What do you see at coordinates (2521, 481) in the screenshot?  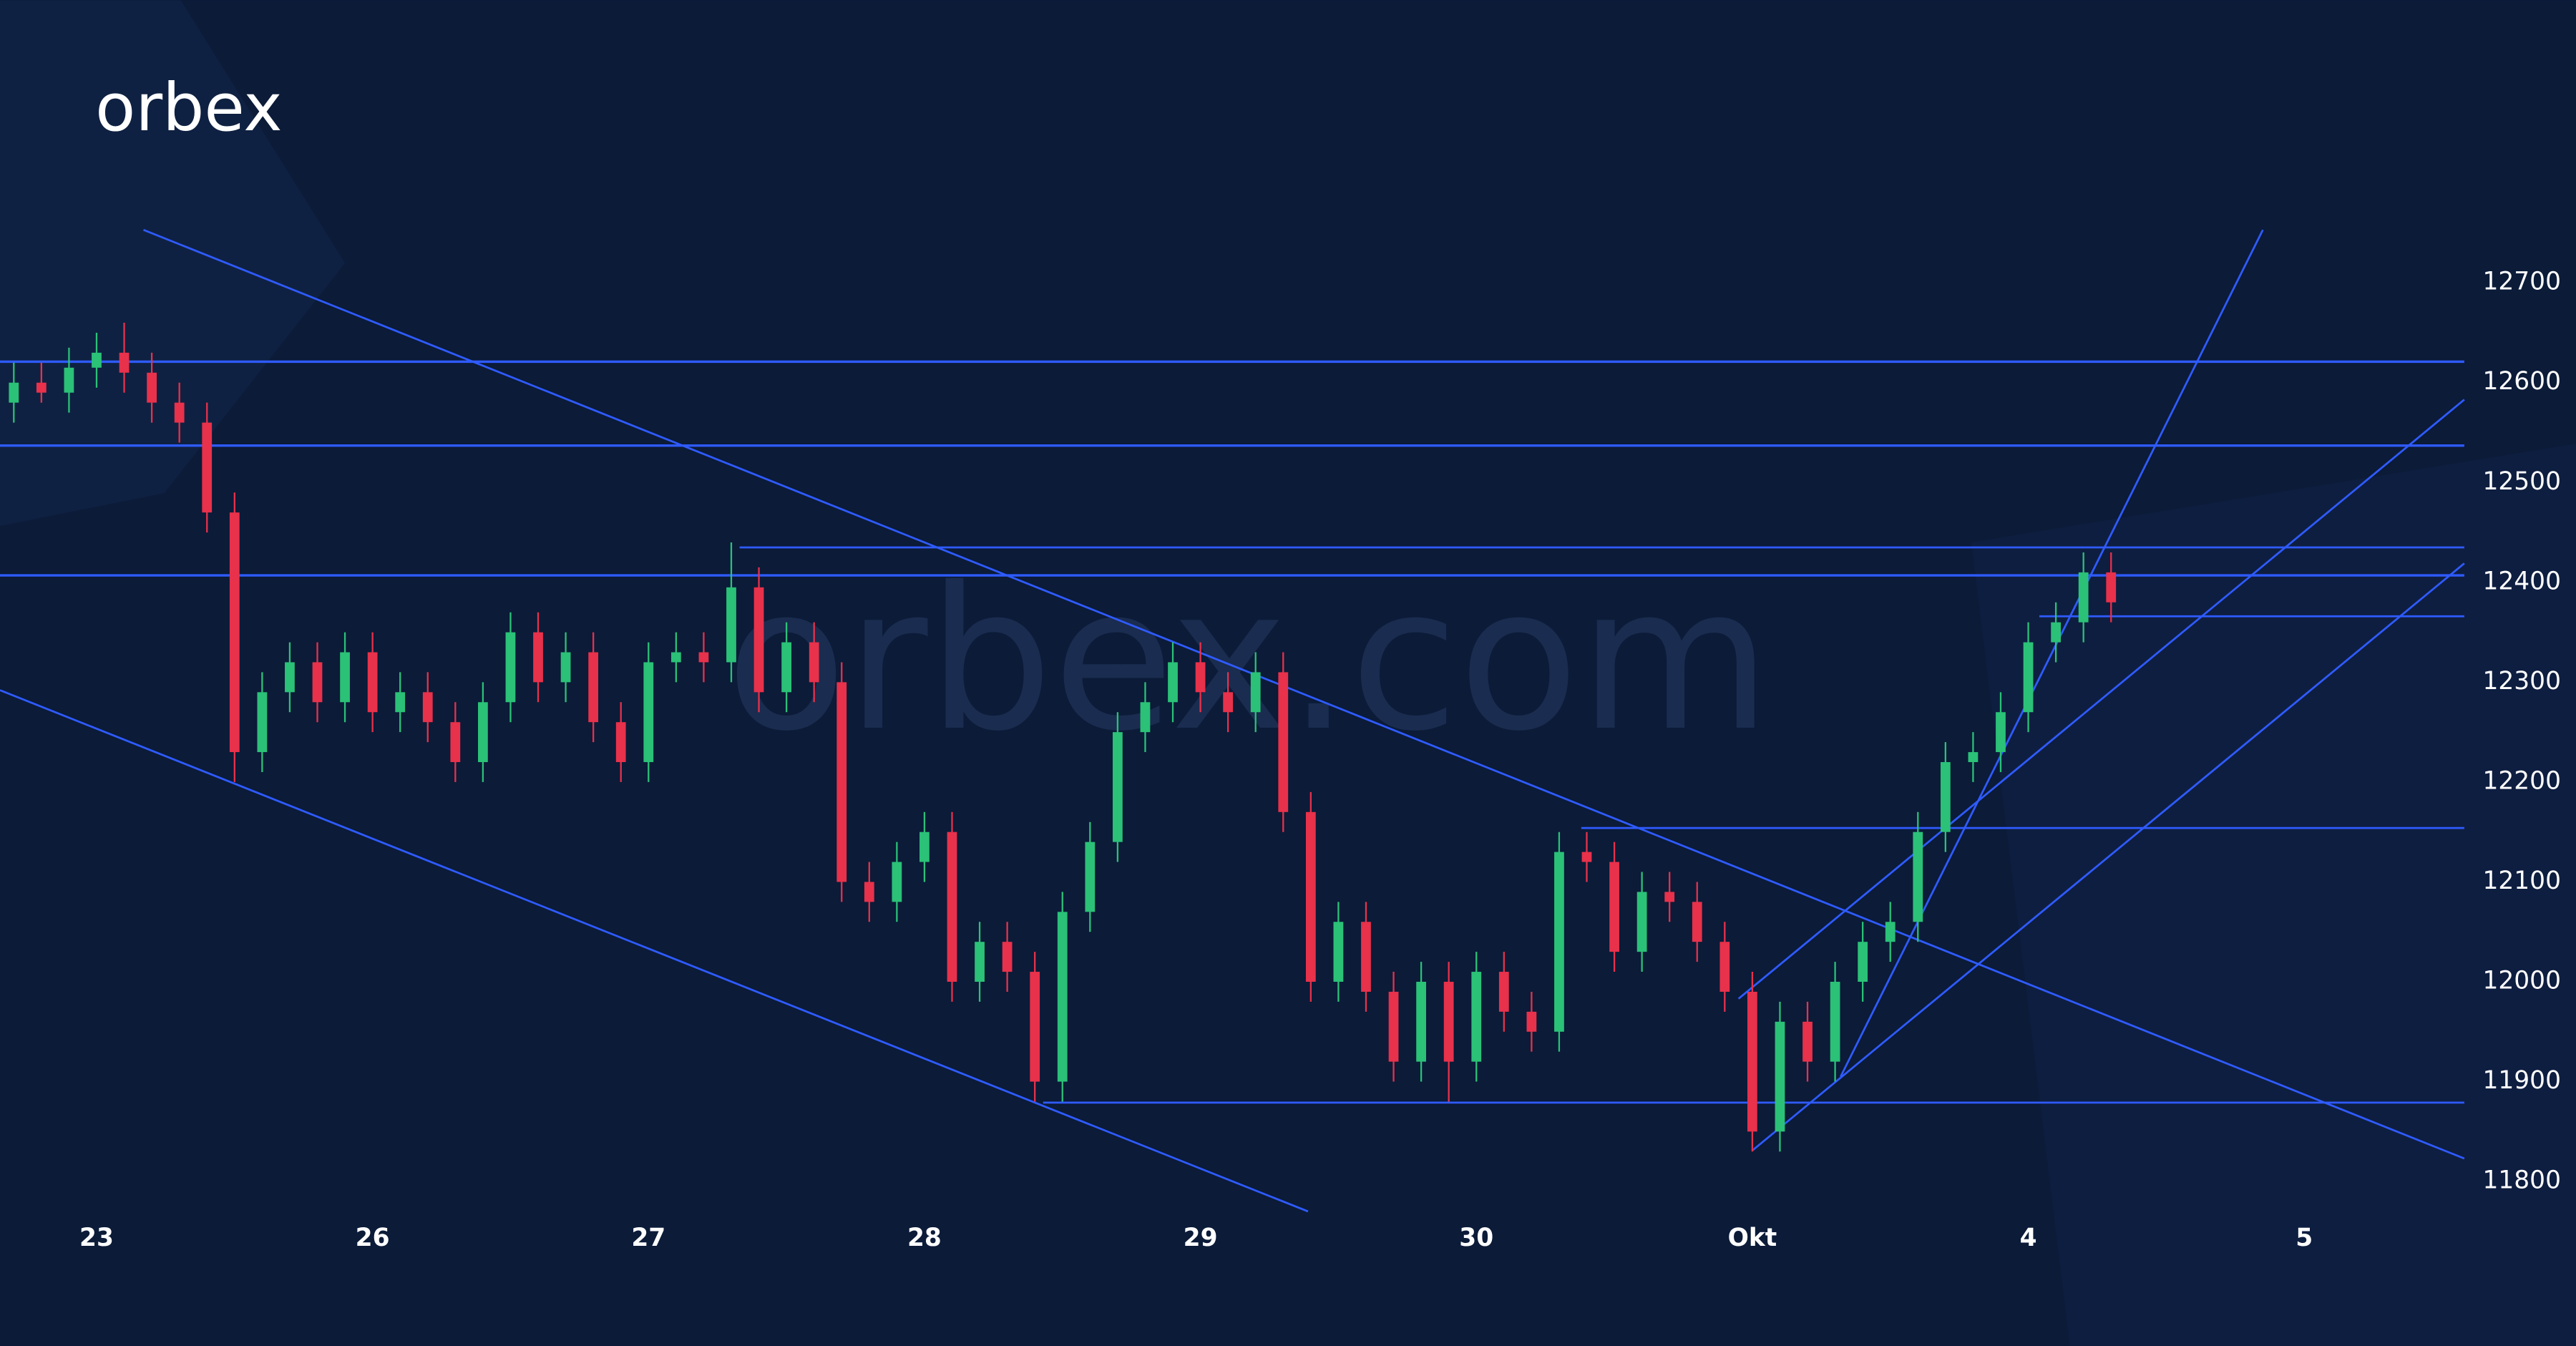 I see `y-tick-label: 12500` at bounding box center [2521, 481].